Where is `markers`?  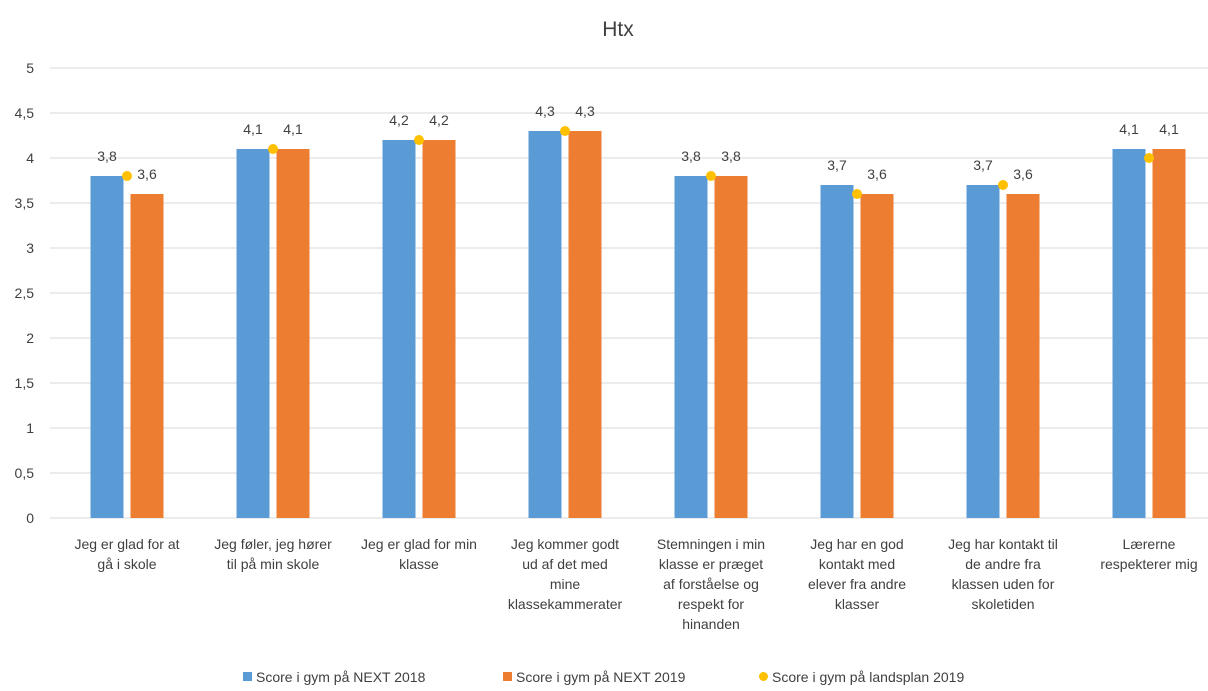 markers is located at coordinates (638, 162).